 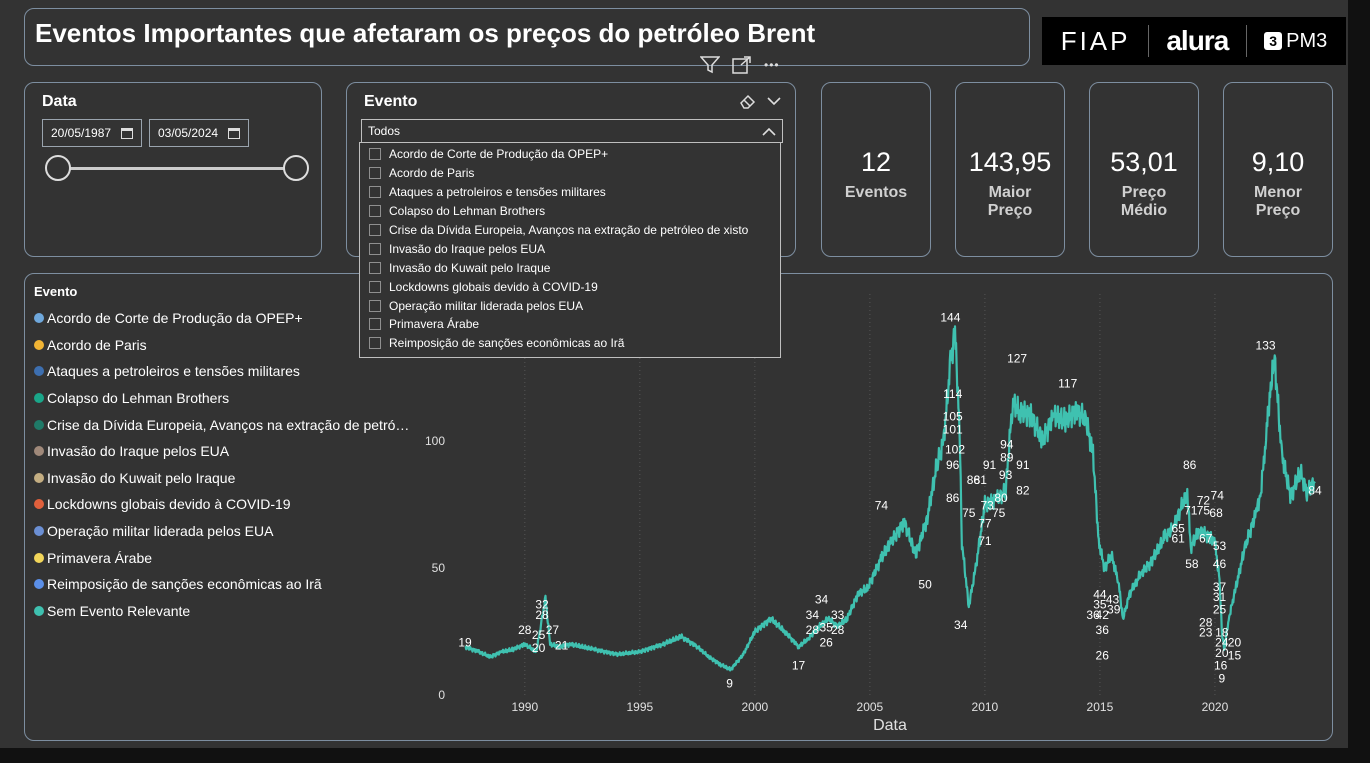 What do you see at coordinates (221, 557) in the screenshot?
I see `legend-item: Primavera Árabe` at bounding box center [221, 557].